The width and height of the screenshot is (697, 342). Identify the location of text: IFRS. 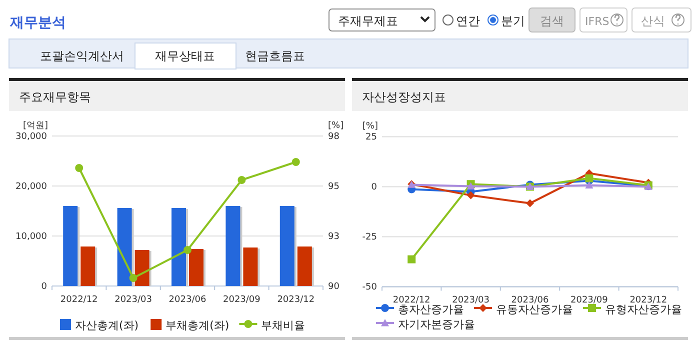
(597, 21).